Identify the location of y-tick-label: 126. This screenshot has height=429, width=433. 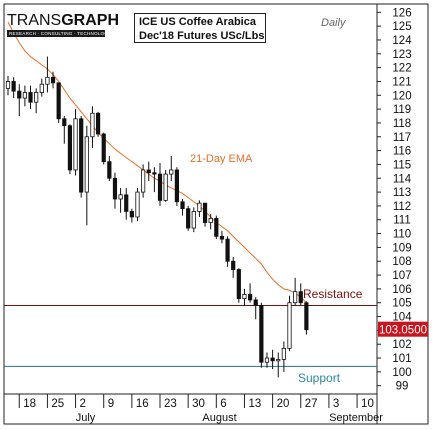
(401, 13).